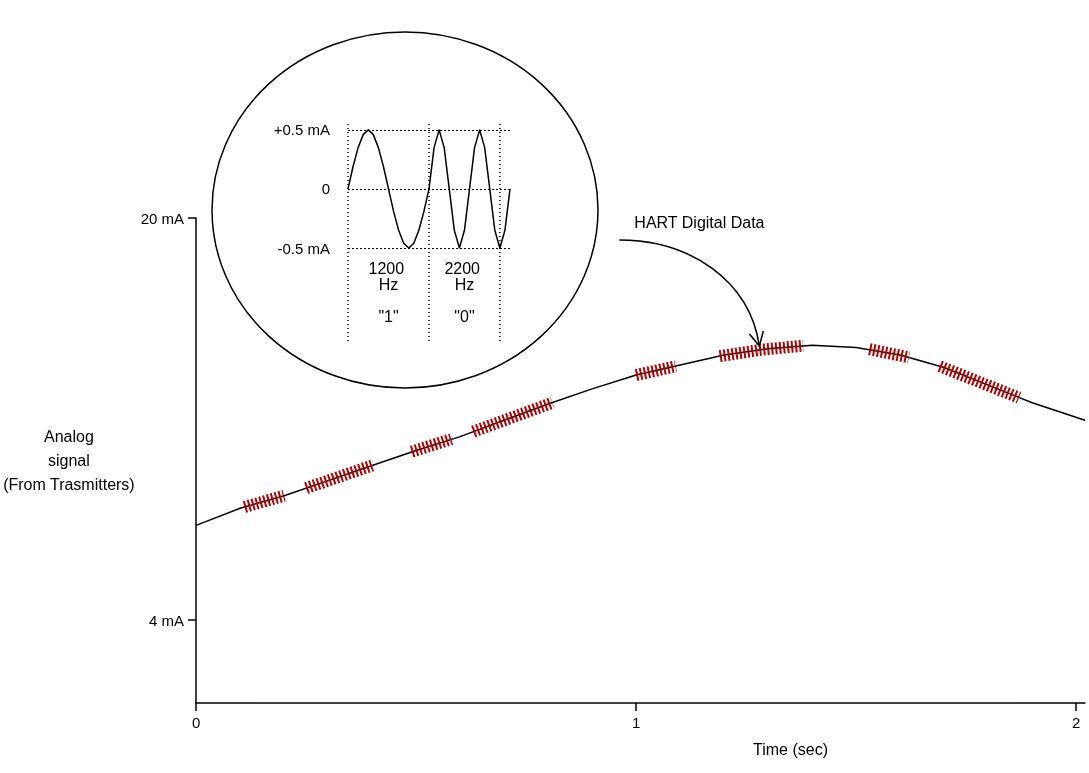 Image resolution: width=1089 pixels, height=773 pixels. Describe the element at coordinates (388, 276) in the screenshot. I see `annotation: 1200 Hz` at that location.